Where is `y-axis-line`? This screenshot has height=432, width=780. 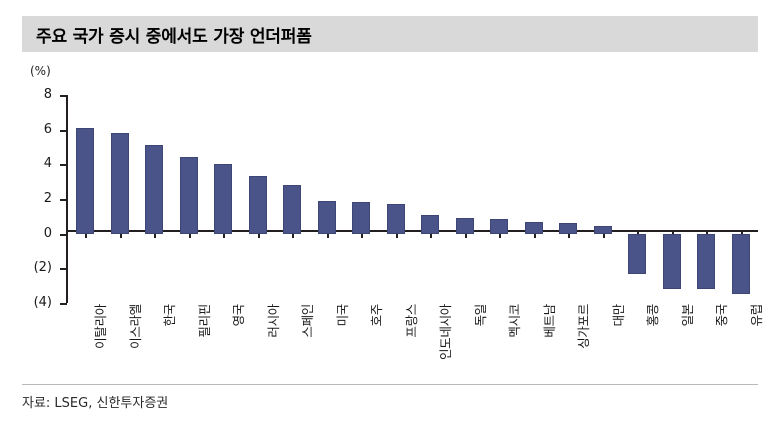 y-axis-line is located at coordinates (67, 199).